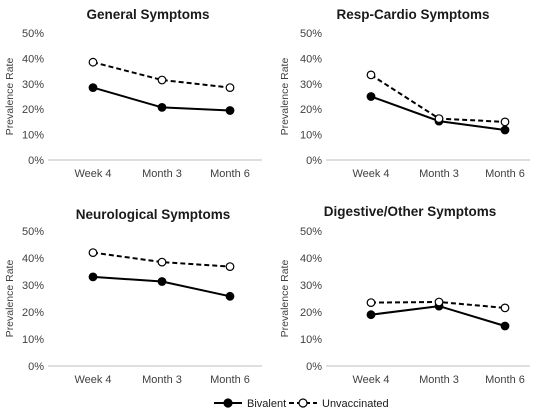 Image resolution: width=550 pixels, height=415 pixels. I want to click on legend-bivalent-marker, so click(228, 403).